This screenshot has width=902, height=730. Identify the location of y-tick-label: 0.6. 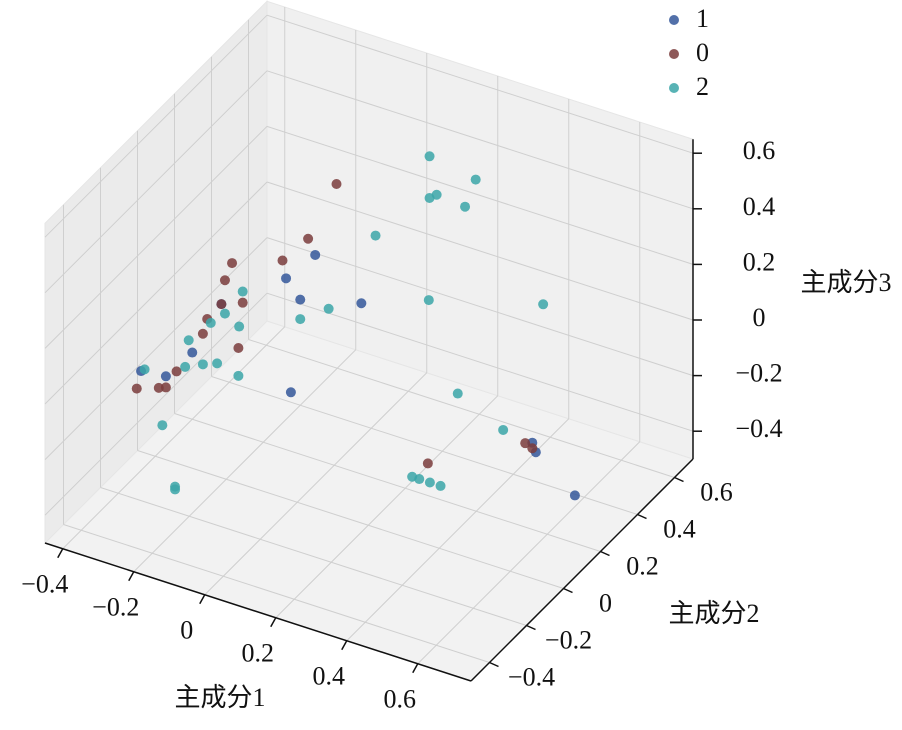
(716, 491).